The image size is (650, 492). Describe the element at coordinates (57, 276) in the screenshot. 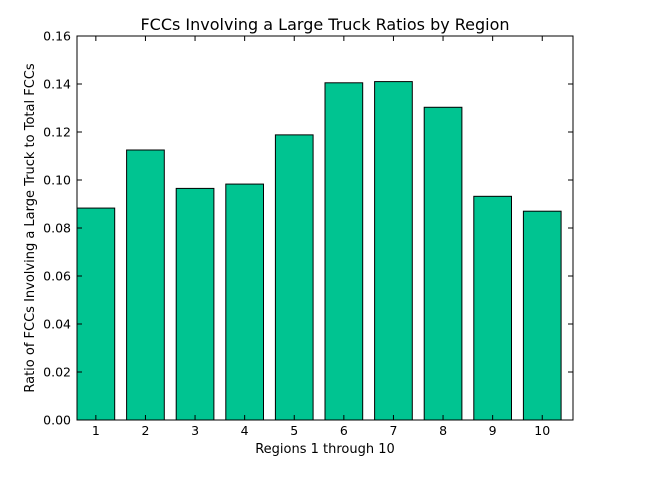

I see `y-tick-label: 0.06` at that location.